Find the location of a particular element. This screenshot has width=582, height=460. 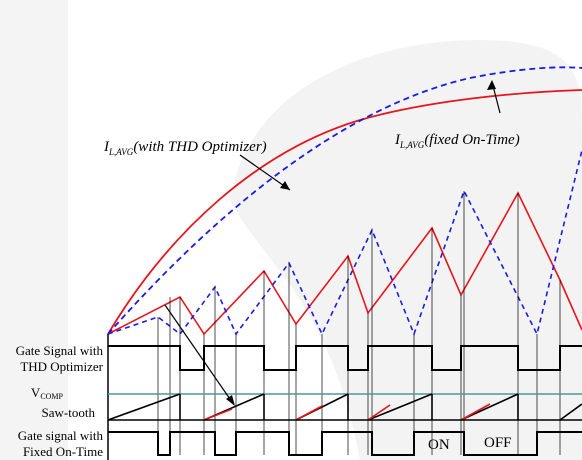

sawtooth-waveform is located at coordinates (344, 407).